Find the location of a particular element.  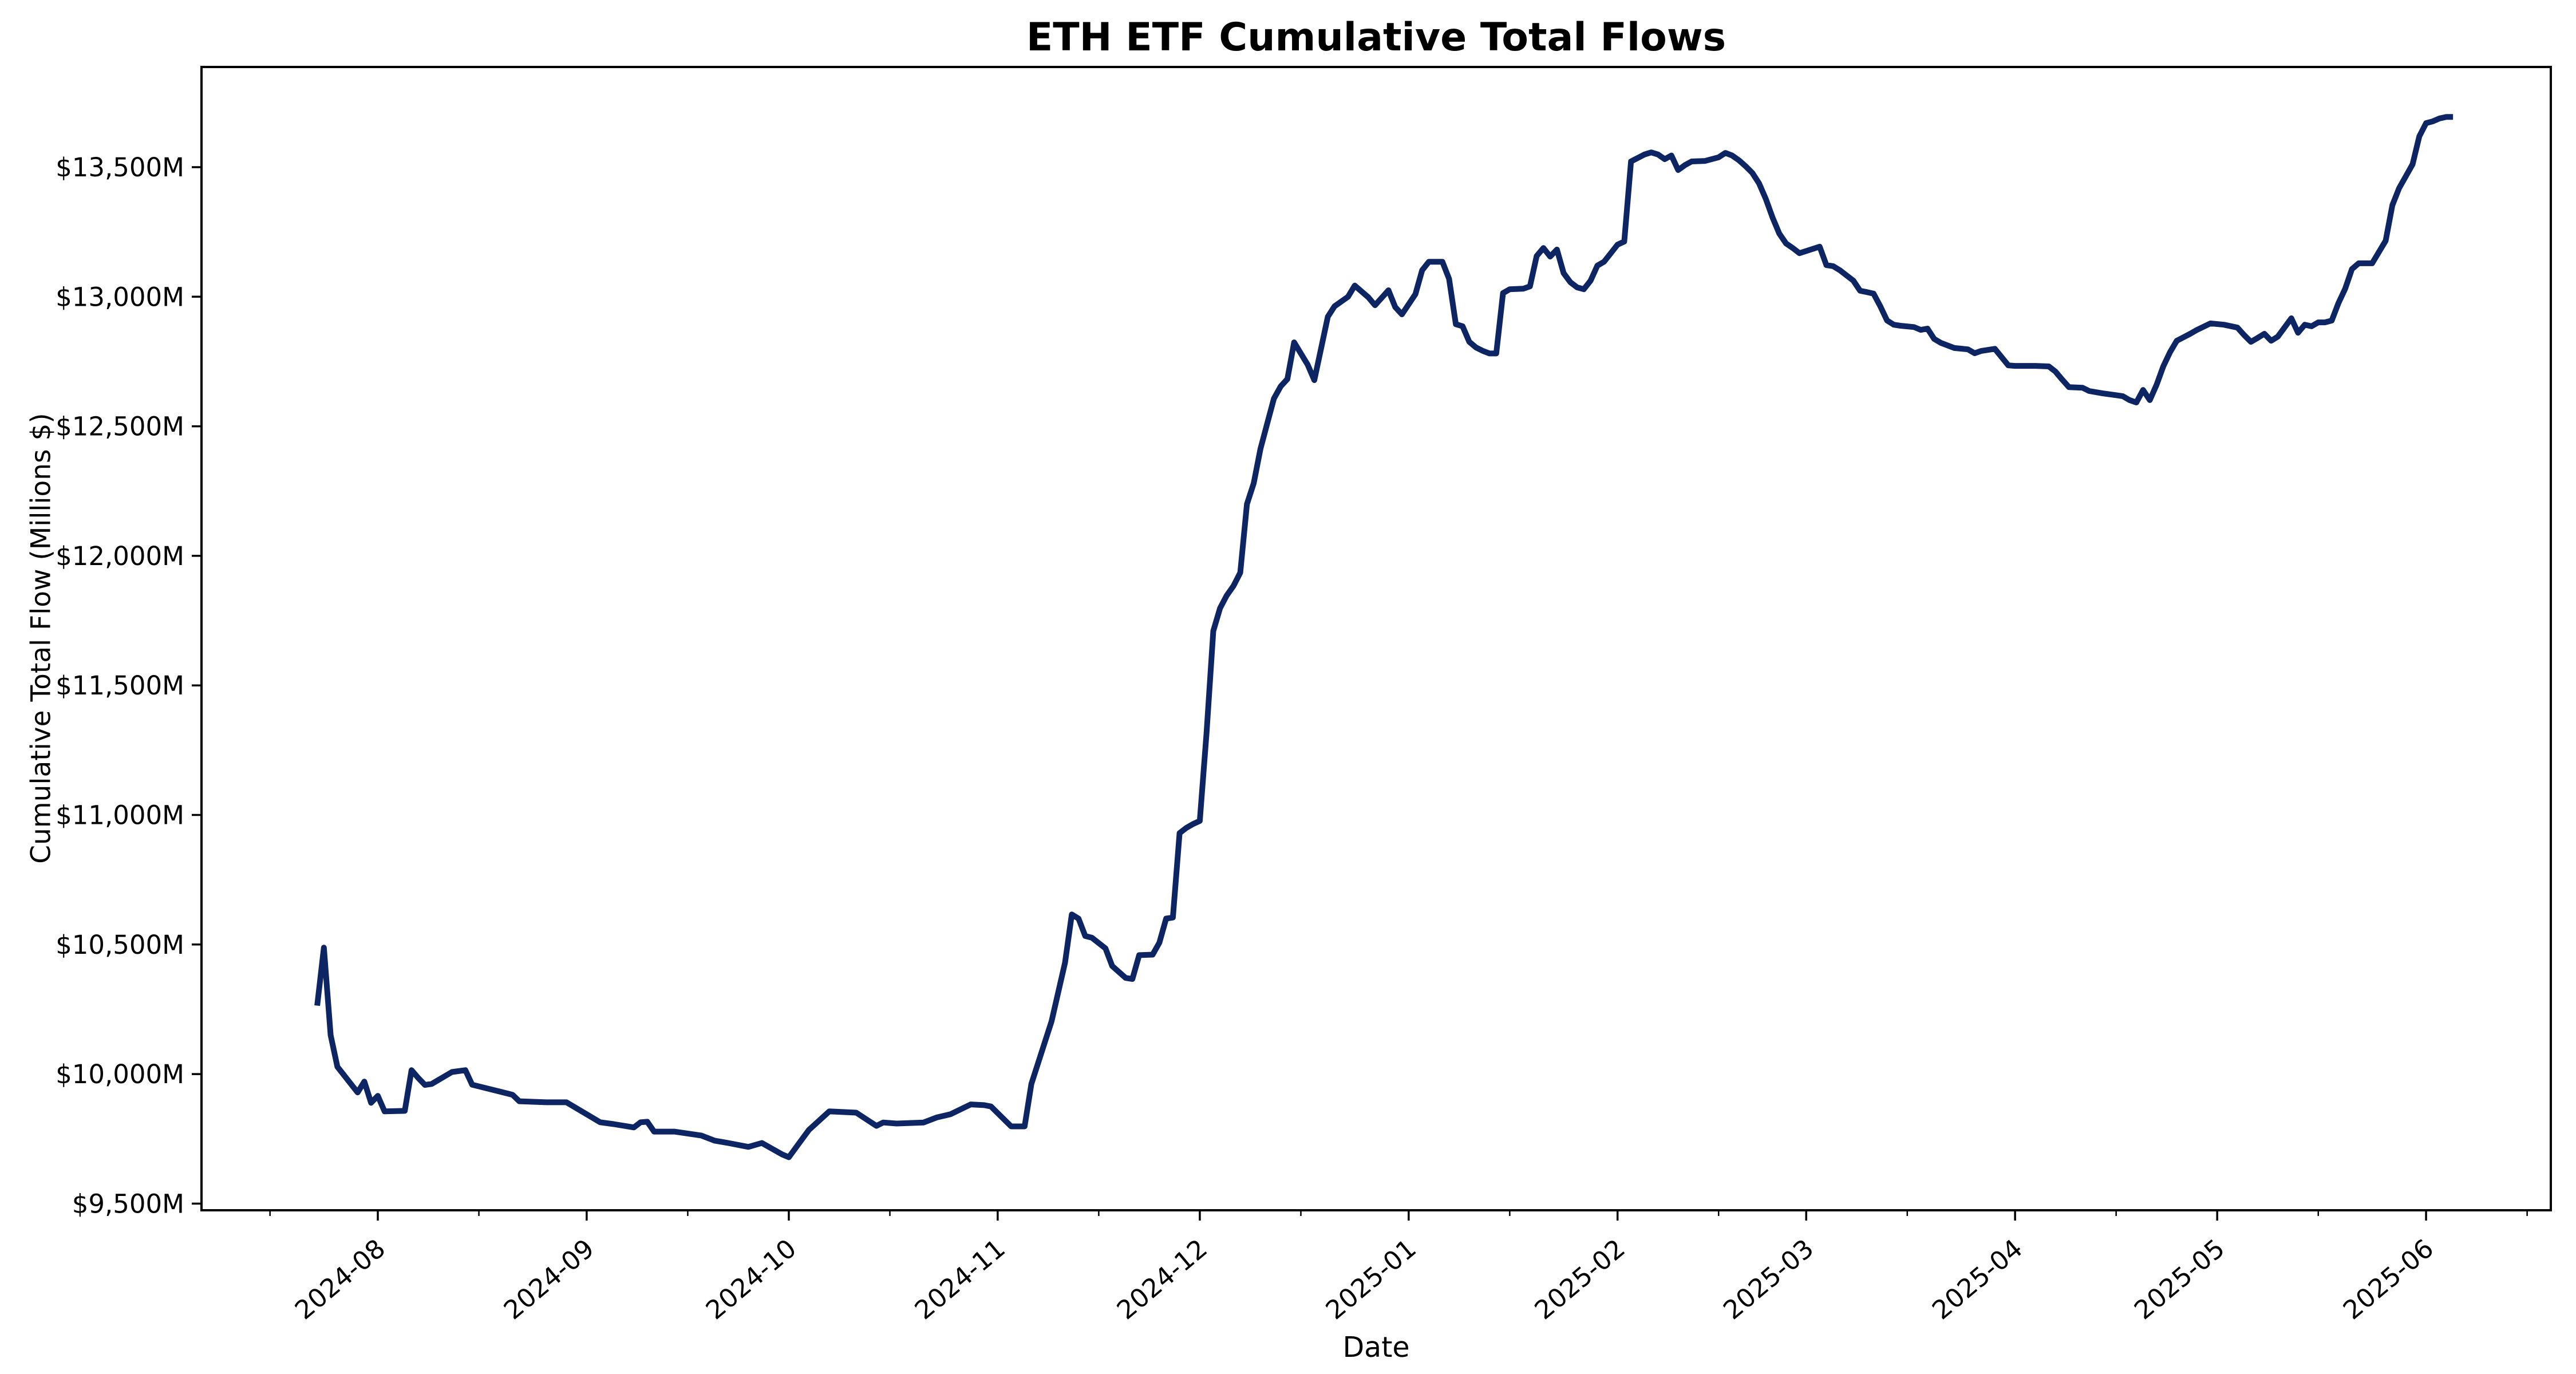

y-tick-label: $12,500M is located at coordinates (120, 427).